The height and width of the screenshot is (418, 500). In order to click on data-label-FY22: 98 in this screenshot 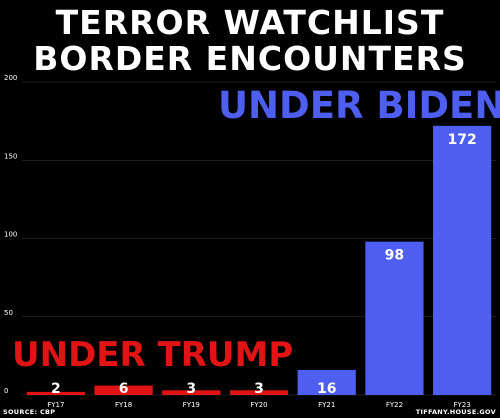, I will do `click(394, 256)`.